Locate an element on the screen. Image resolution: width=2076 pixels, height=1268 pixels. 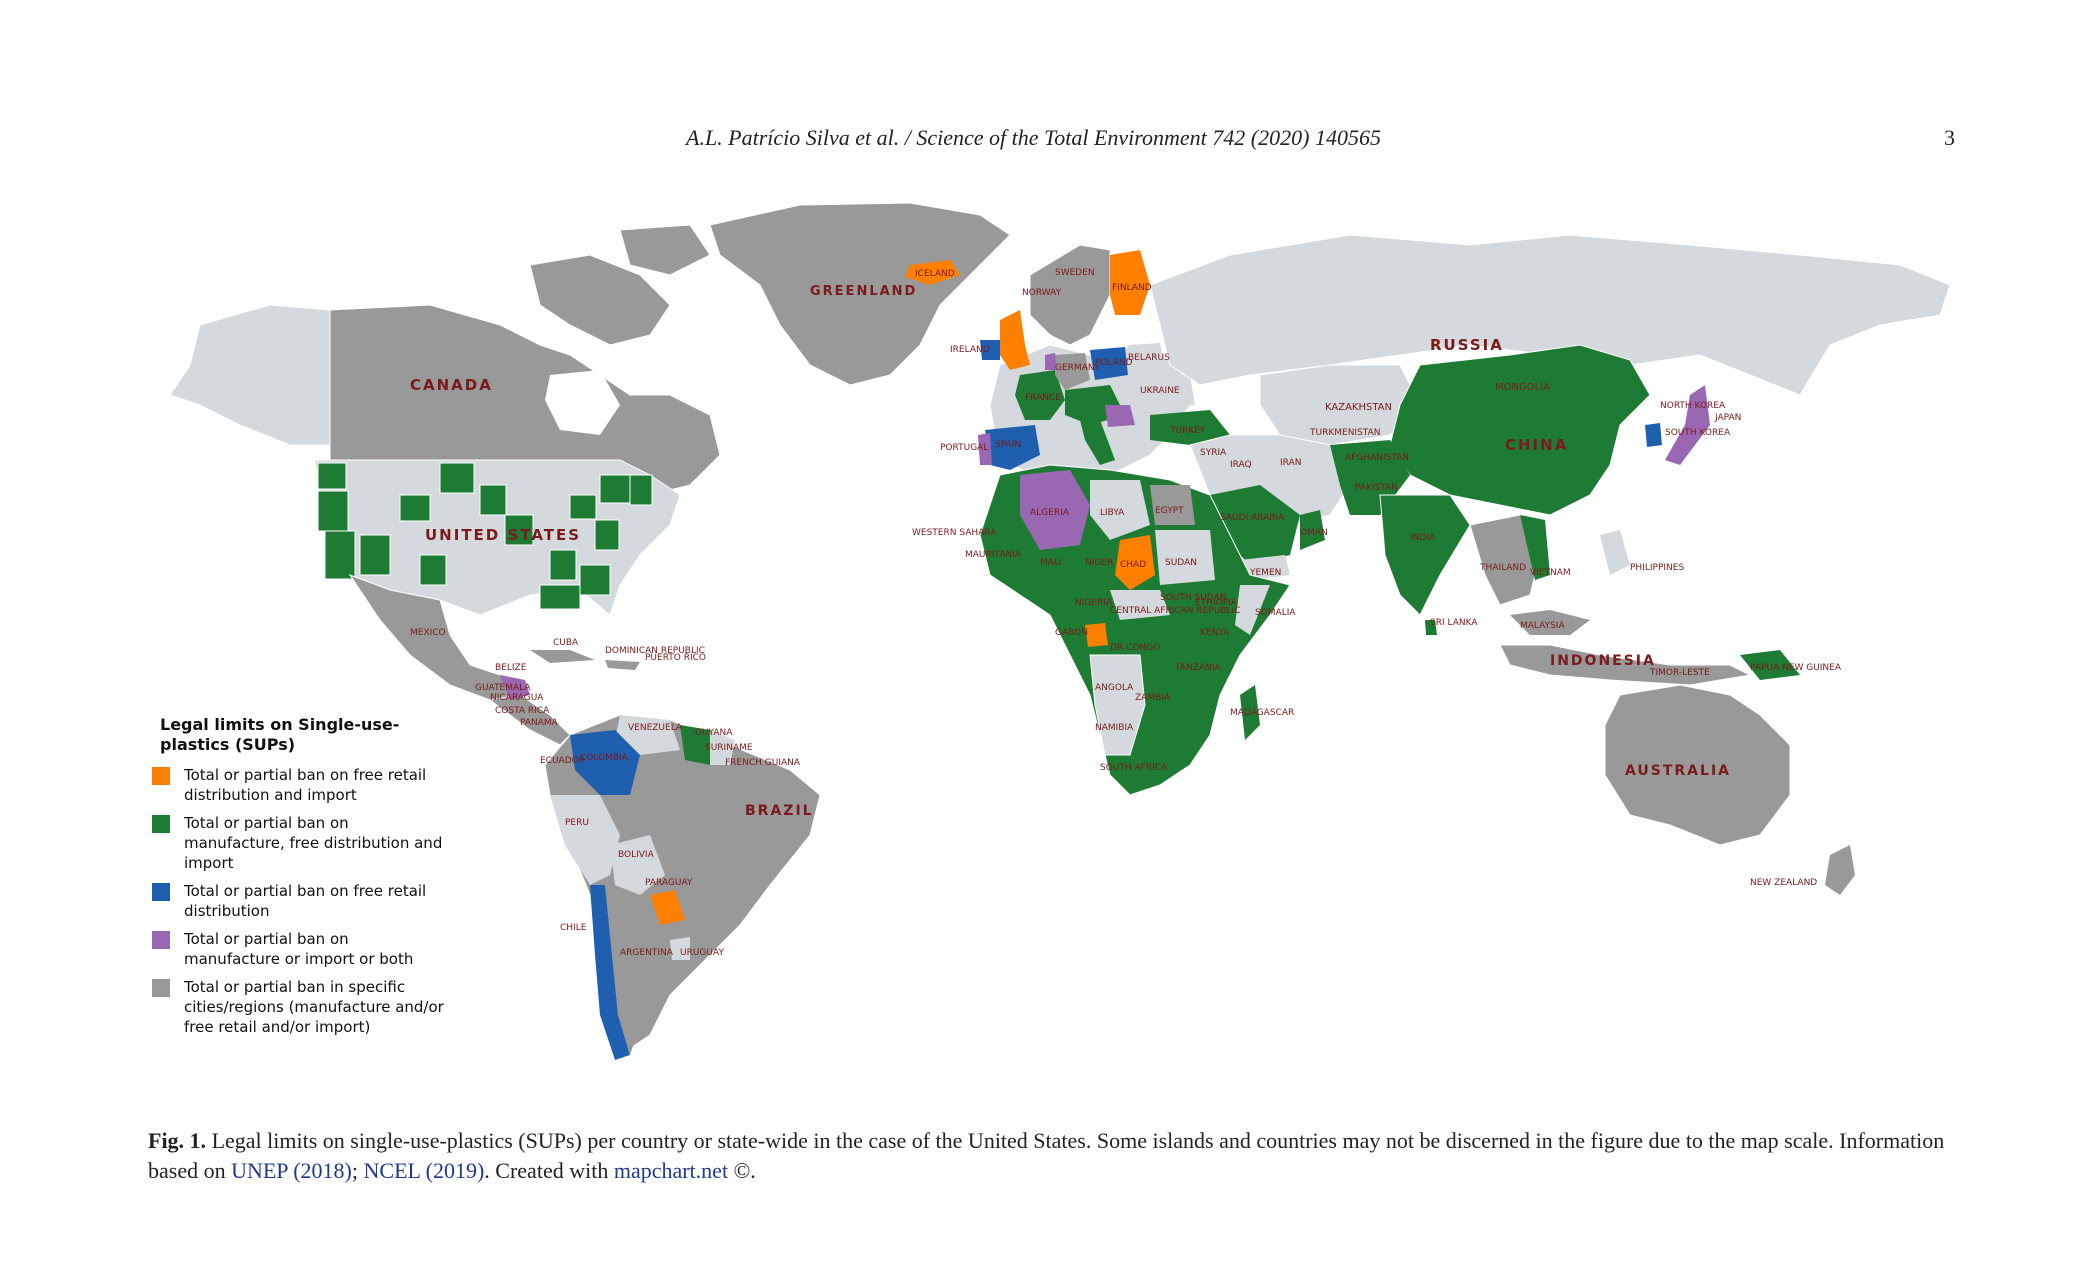
label-namibia: NAMIBIA is located at coordinates (1114, 728).